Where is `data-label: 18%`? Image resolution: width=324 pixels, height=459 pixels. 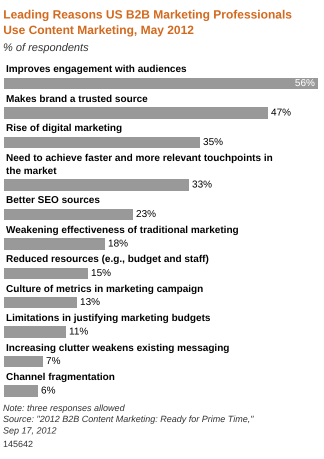 data-label: 18% is located at coordinates (118, 244).